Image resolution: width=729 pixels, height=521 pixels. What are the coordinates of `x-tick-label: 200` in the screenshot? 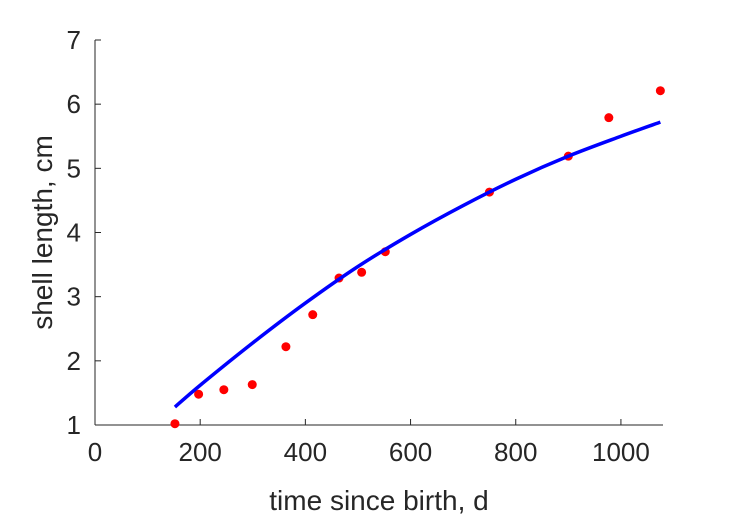 It's located at (199, 452).